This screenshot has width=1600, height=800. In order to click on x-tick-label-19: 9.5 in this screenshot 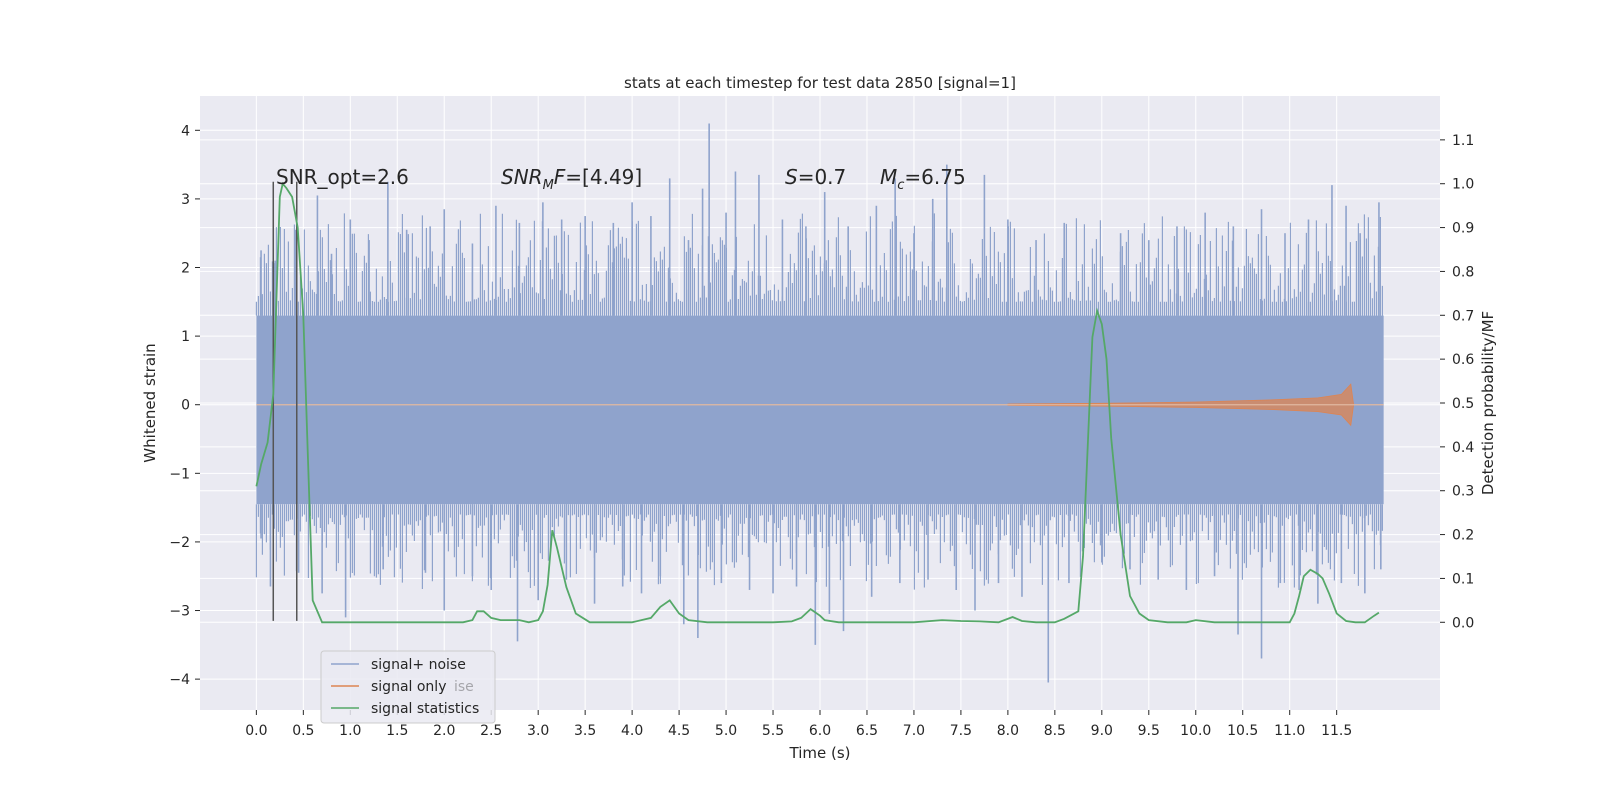, I will do `click(1149, 731)`.